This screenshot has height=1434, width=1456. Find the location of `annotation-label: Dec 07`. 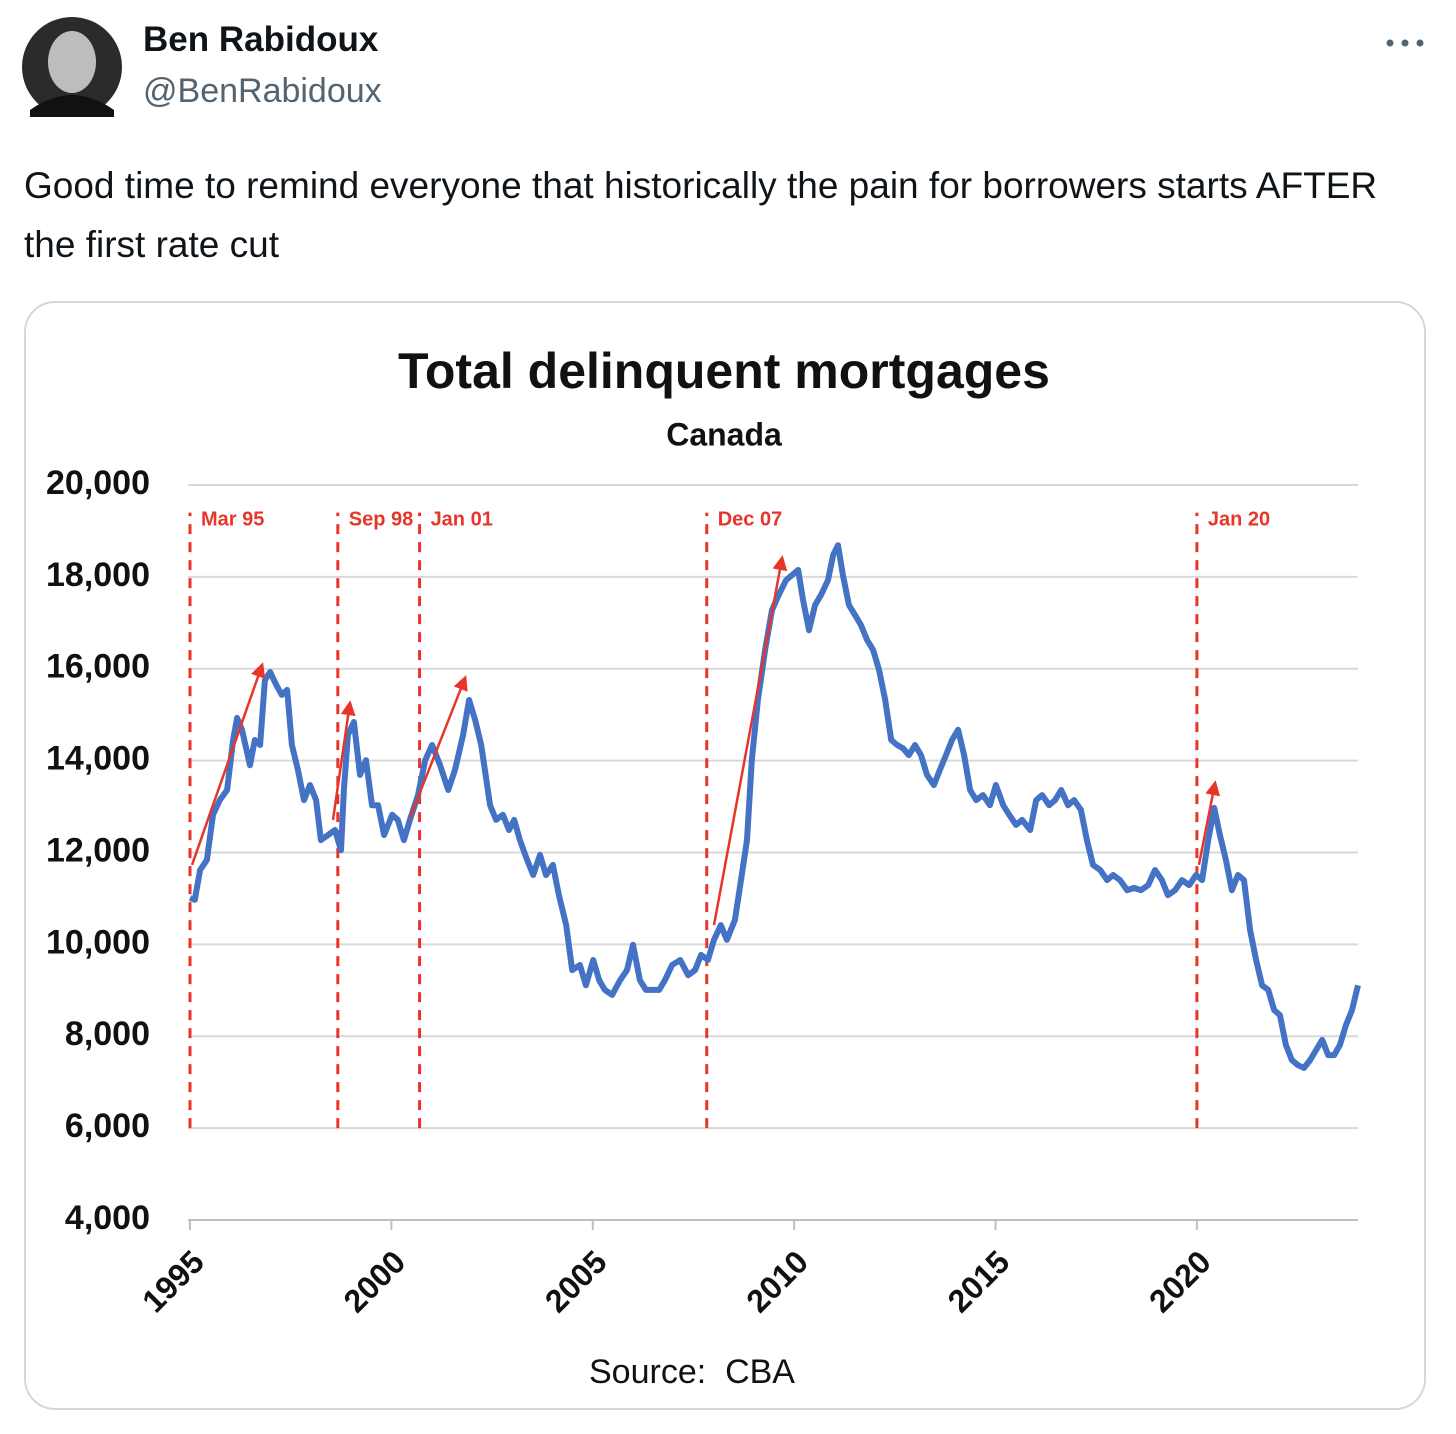

annotation-label: Dec 07 is located at coordinates (750, 519).